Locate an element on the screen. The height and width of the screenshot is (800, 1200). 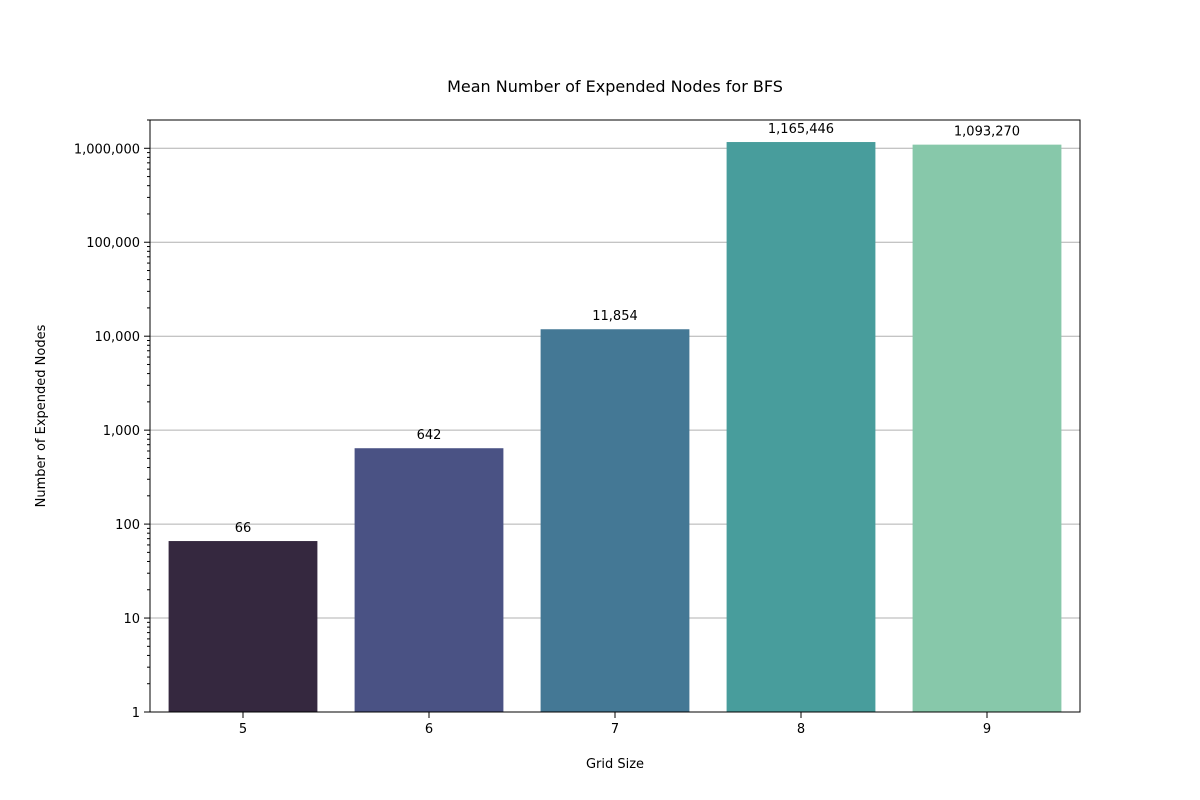
y-tick-label: 1,000 is located at coordinates (121, 431).